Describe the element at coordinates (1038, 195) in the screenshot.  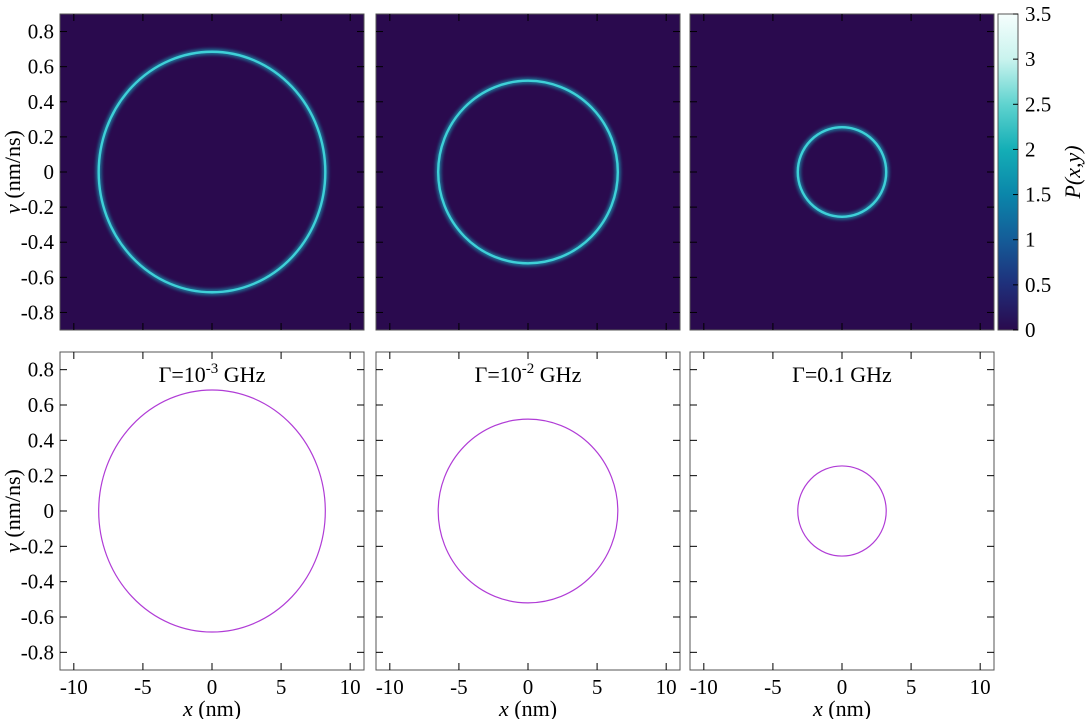
I see `colorbar-tick-label: 1.5` at that location.